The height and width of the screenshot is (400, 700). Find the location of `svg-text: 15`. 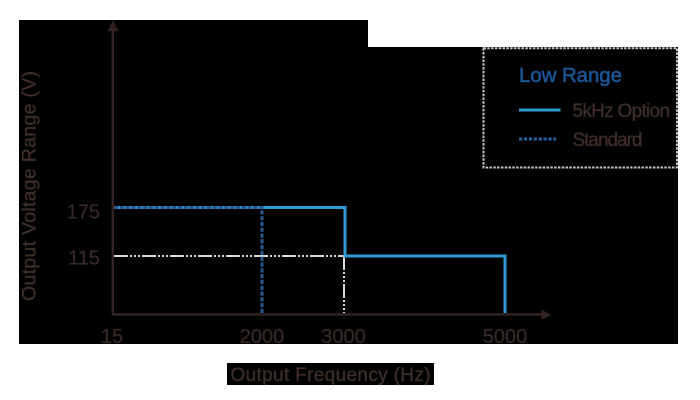

svg-text: 15 is located at coordinates (112, 337).